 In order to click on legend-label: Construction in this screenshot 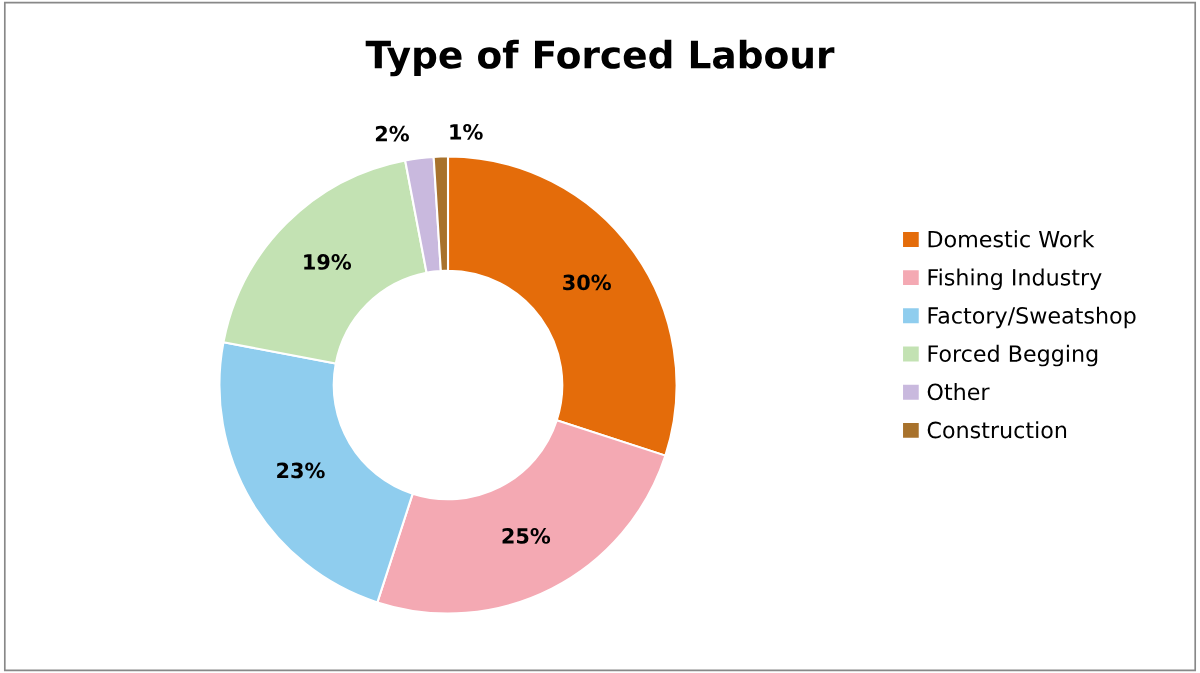, I will do `click(997, 430)`.